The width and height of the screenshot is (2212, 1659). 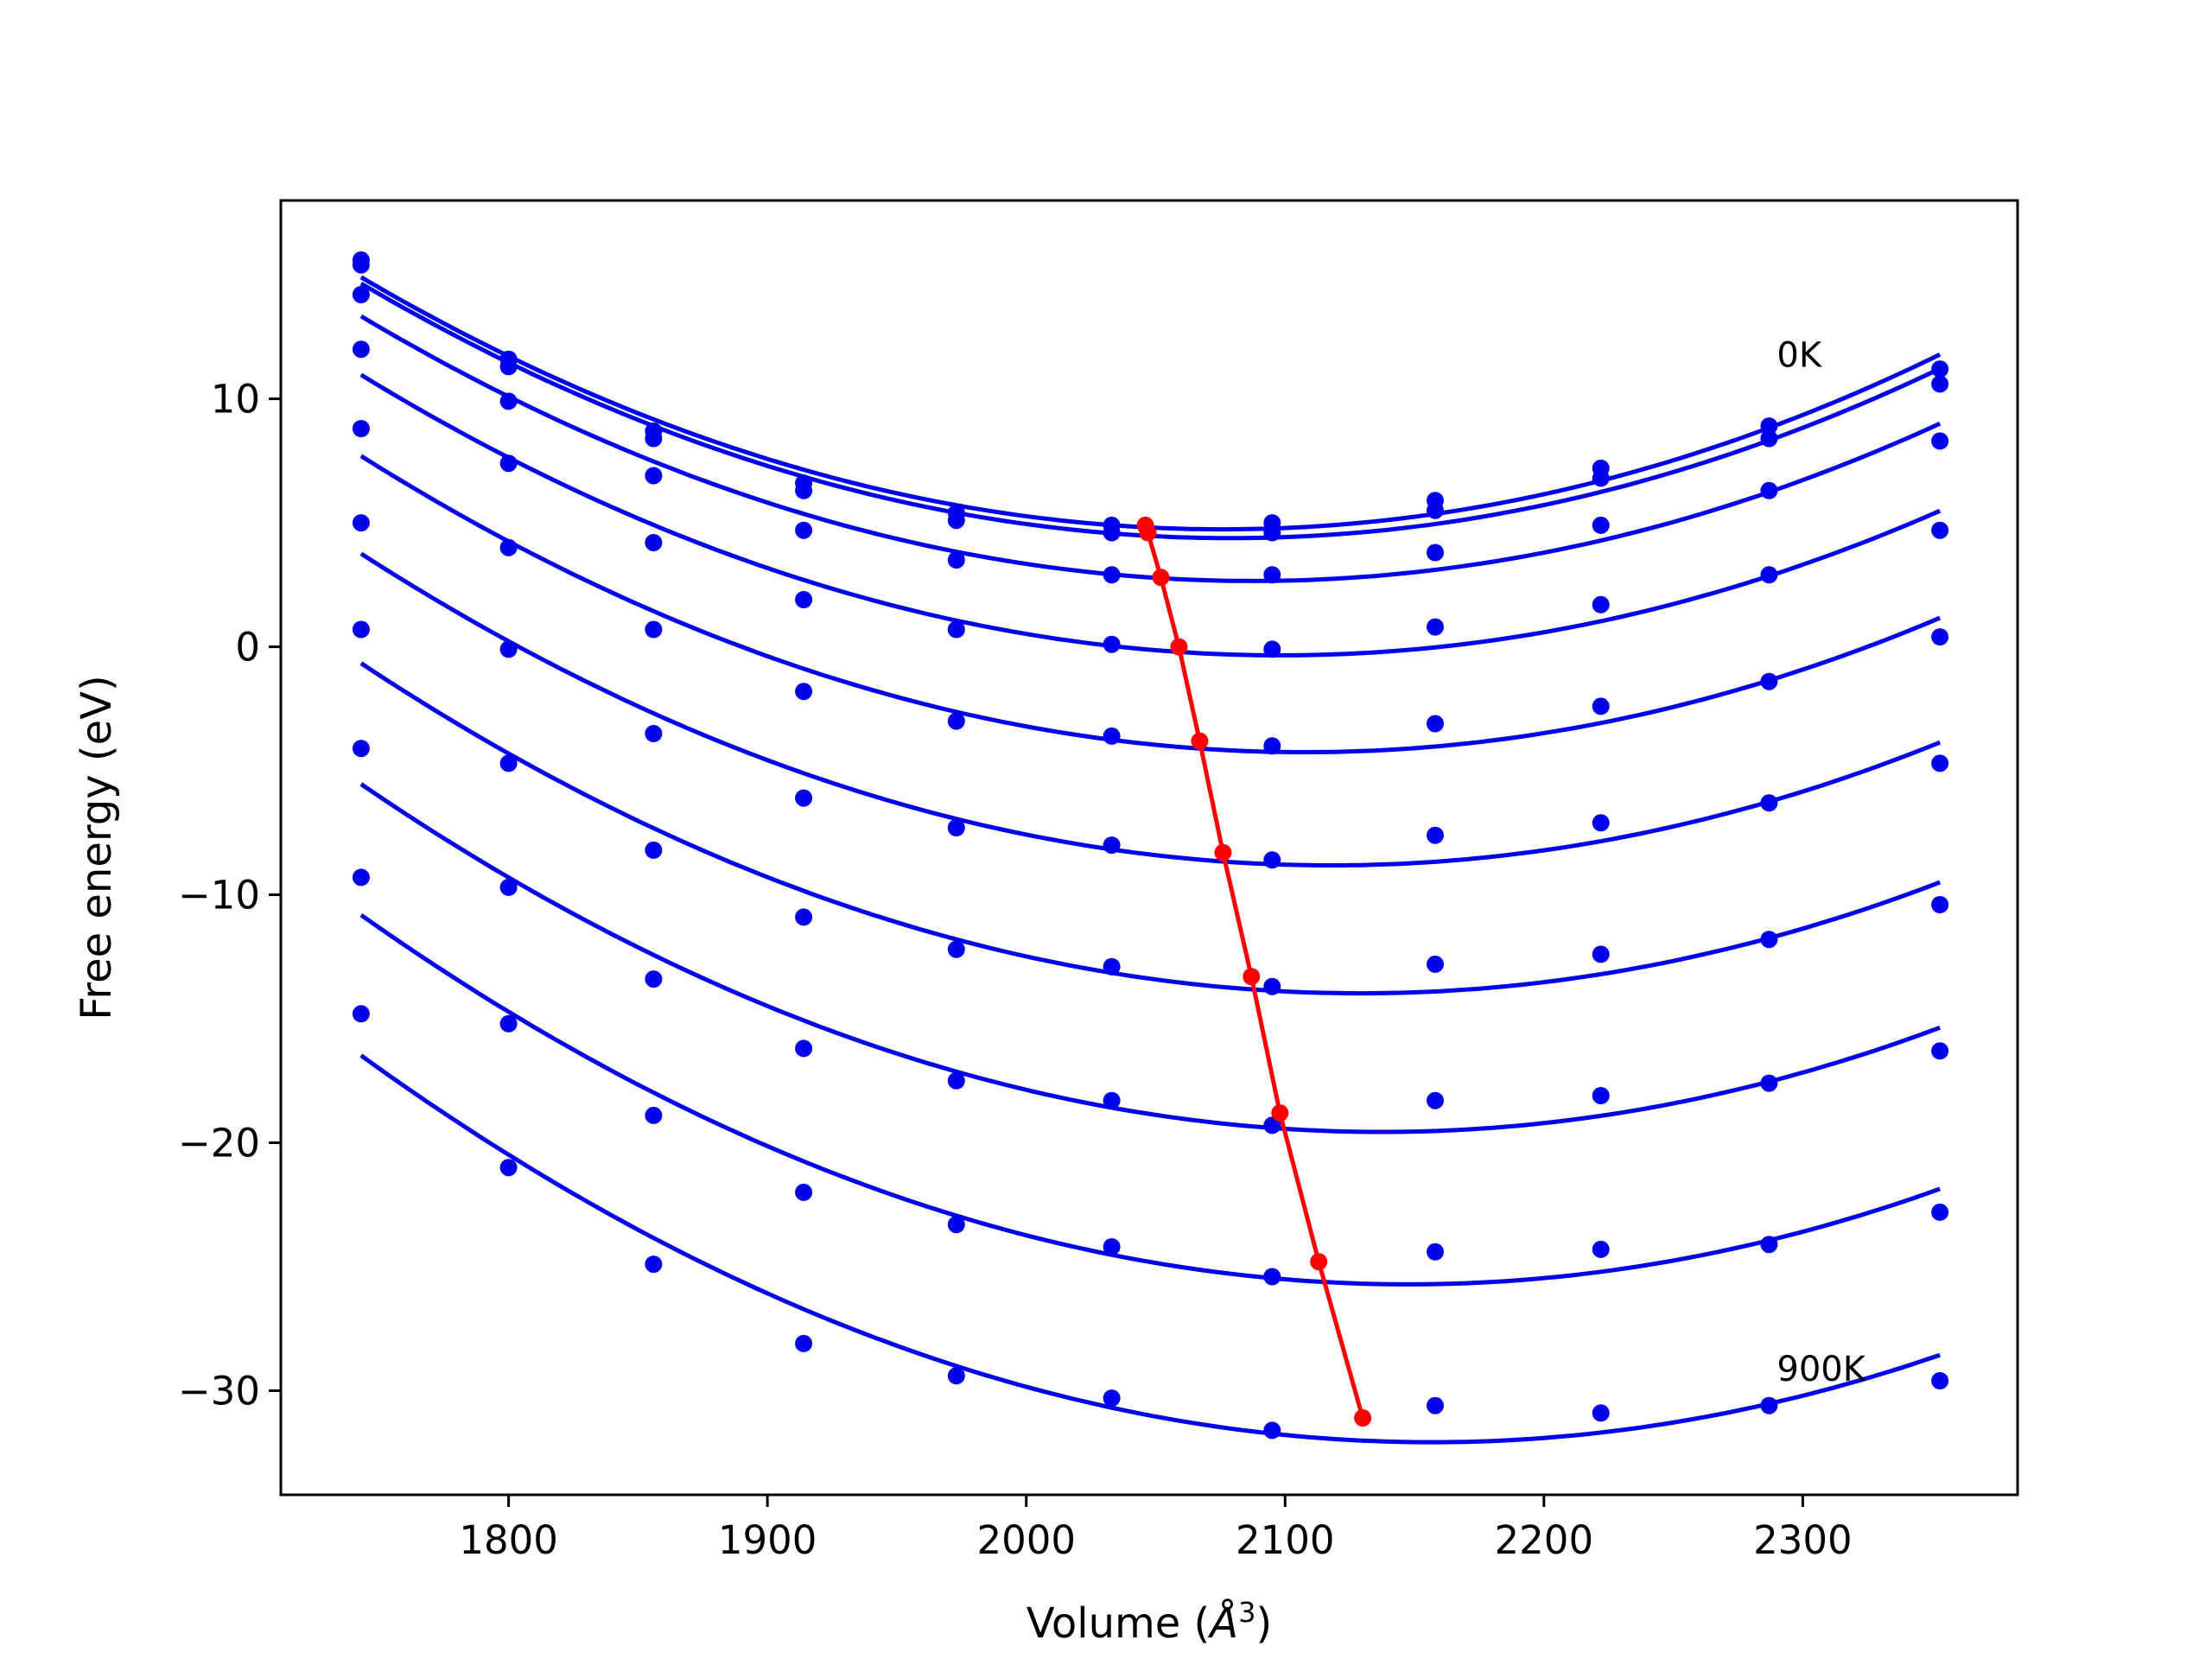 I want to click on x-tick-label-1900: 1900, so click(x=767, y=1540).